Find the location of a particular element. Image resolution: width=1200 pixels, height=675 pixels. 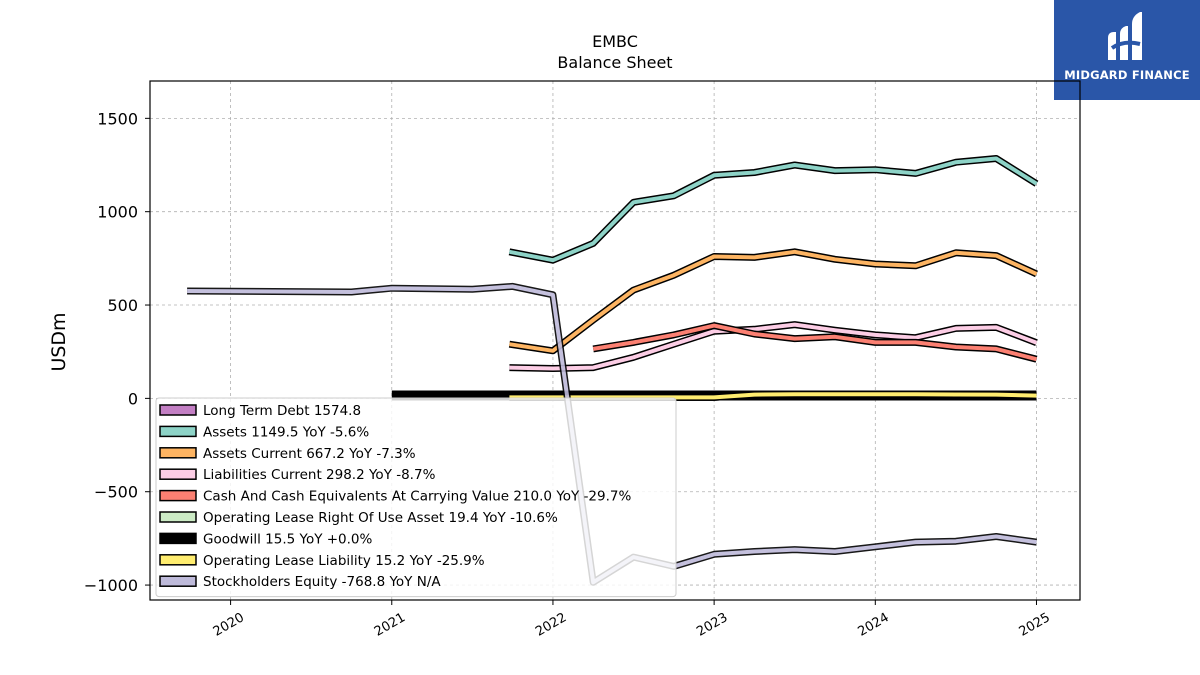

y-axis-label: USDm is located at coordinates (59, 341).